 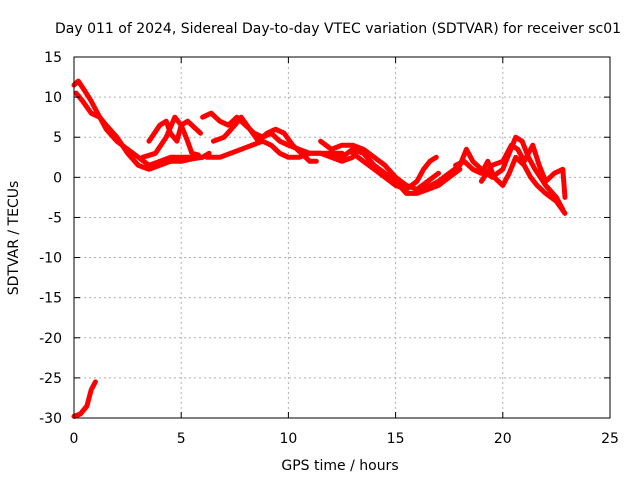 What do you see at coordinates (396, 439) in the screenshot?
I see `x-tick-label: 15` at bounding box center [396, 439].